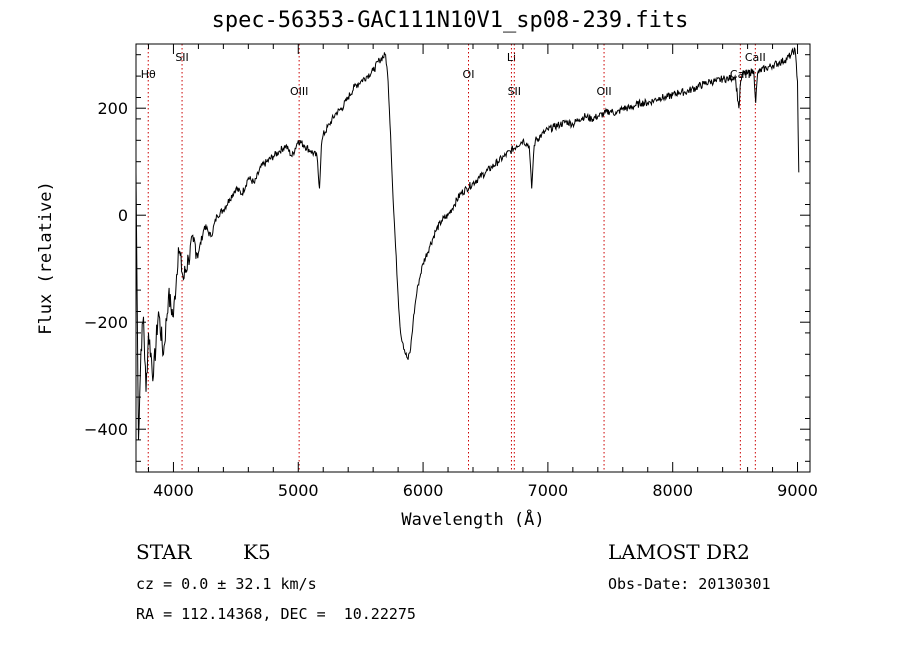  Describe the element at coordinates (148, 74) in the screenshot. I see `marker-label: Hθ` at that location.